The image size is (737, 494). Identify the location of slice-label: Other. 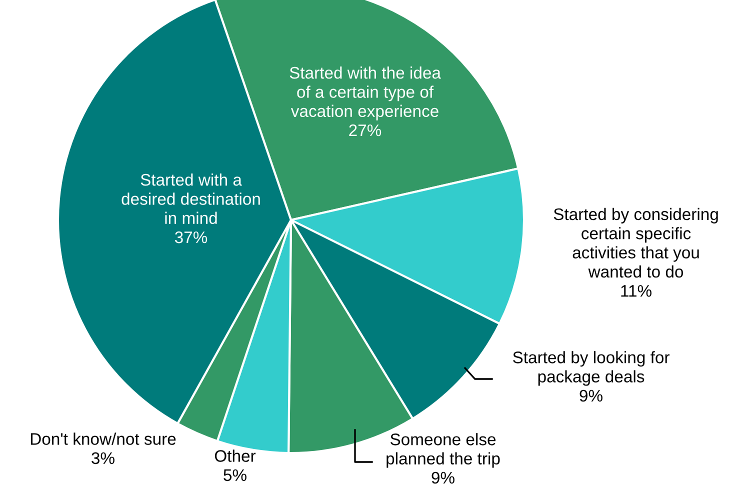
(235, 456).